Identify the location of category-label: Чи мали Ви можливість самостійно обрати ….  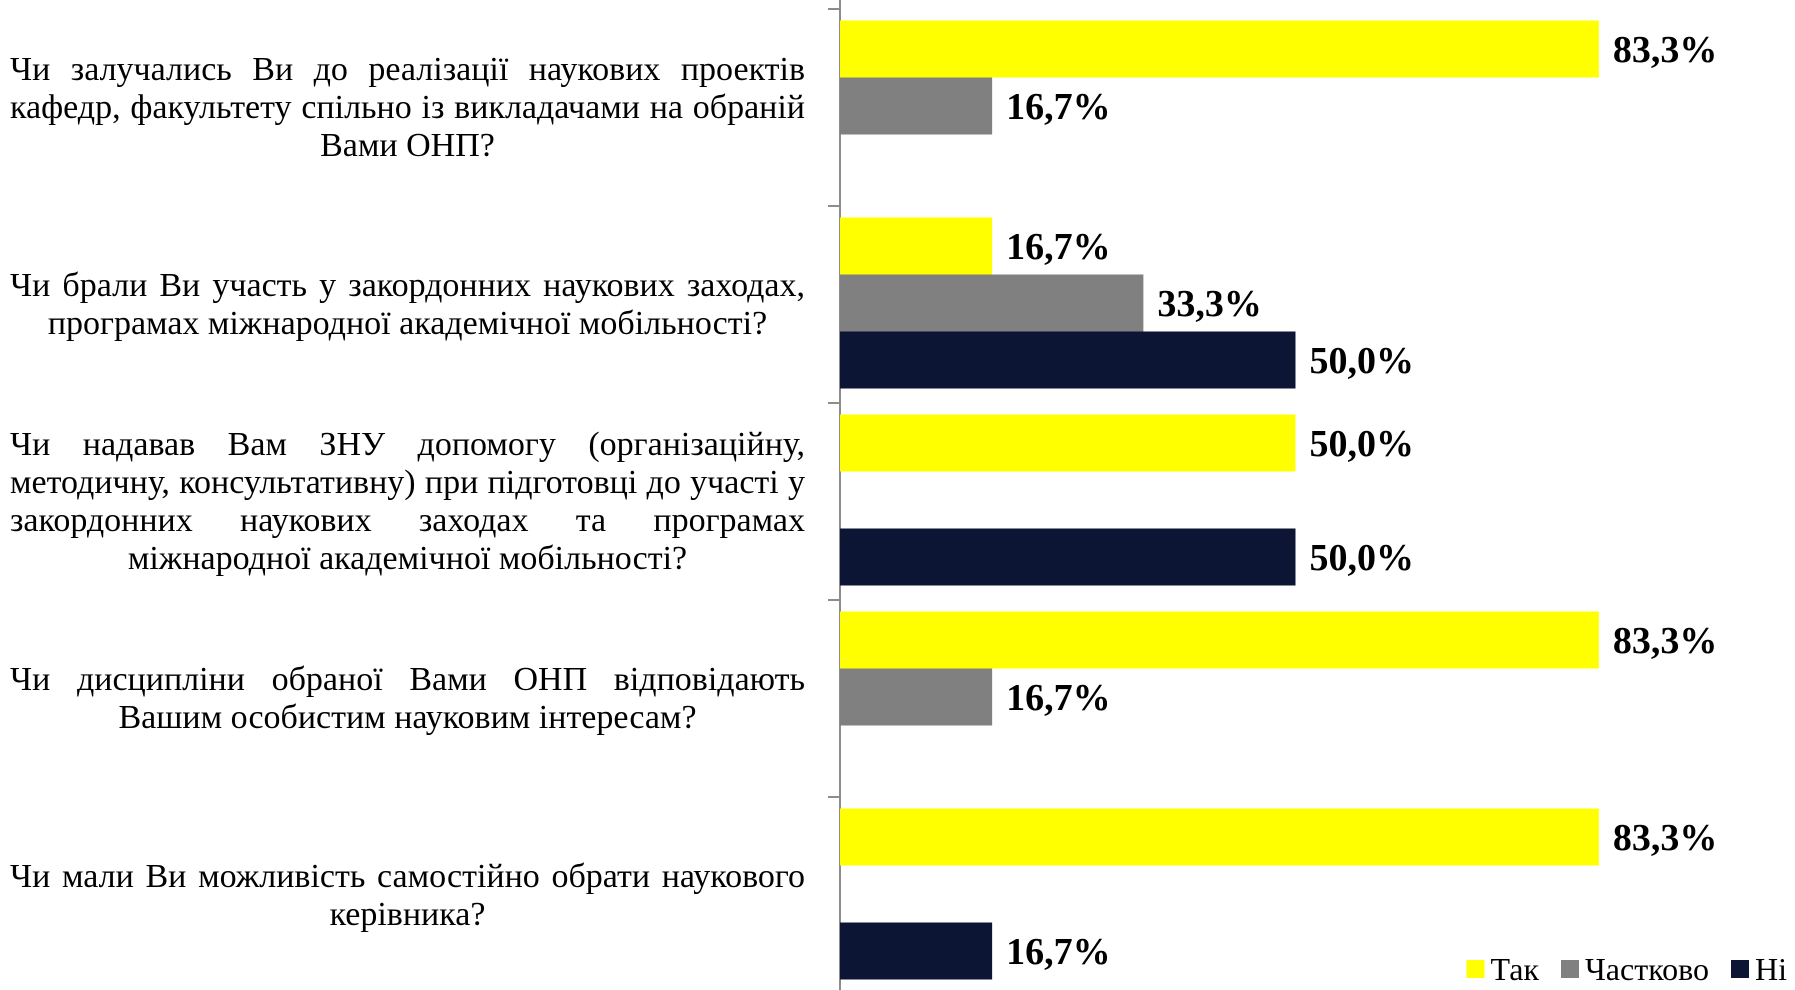
(407, 895).